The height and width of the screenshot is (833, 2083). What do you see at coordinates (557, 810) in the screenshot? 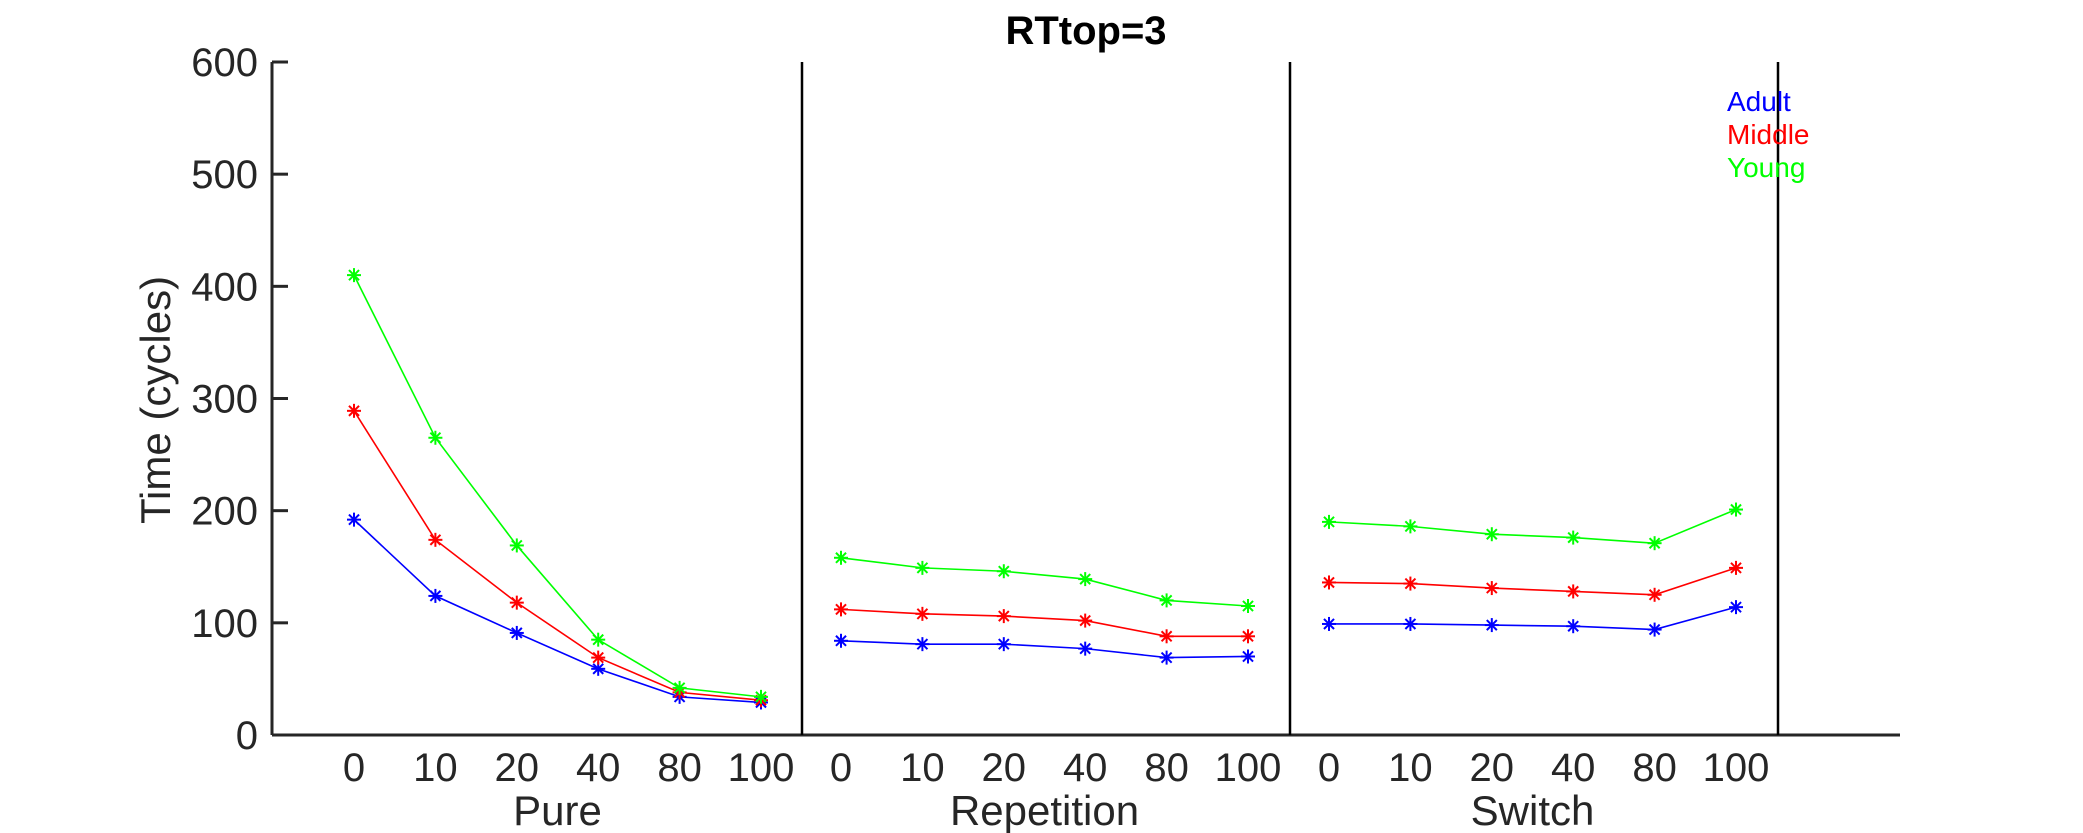
I see `panel-label: Pure` at bounding box center [557, 810].